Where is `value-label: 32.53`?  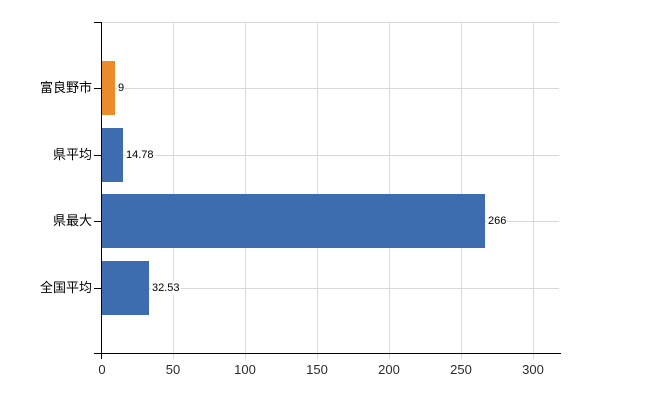 value-label: 32.53 is located at coordinates (166, 288).